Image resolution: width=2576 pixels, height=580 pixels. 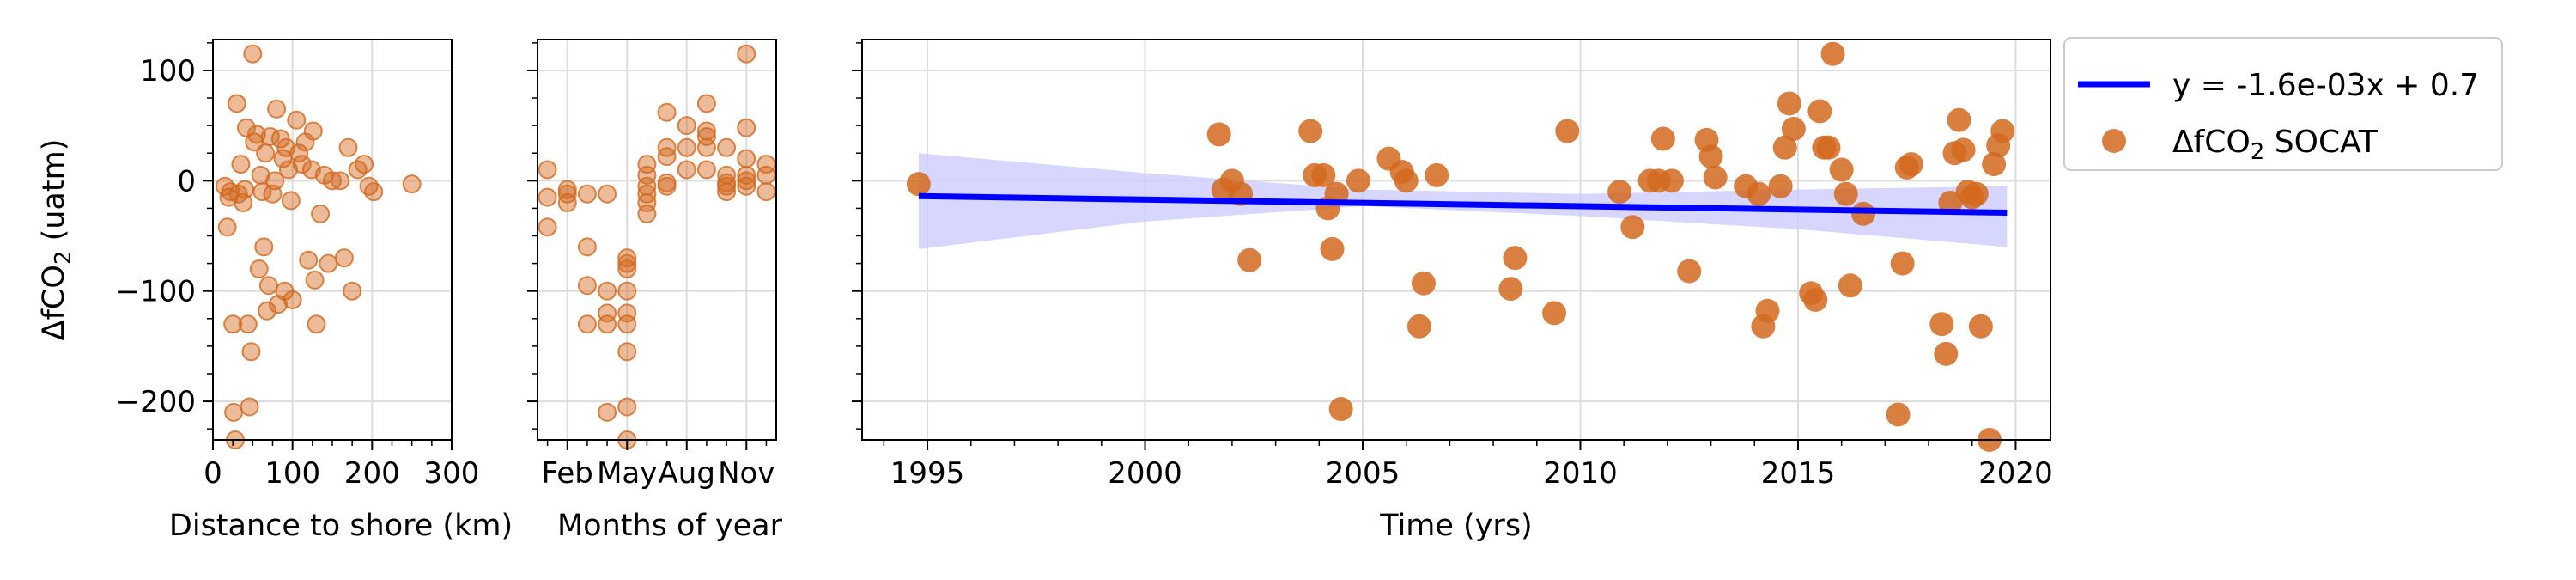 I want to click on panel-months: Feb May Aug Nov Months of year, so click(x=655, y=291).